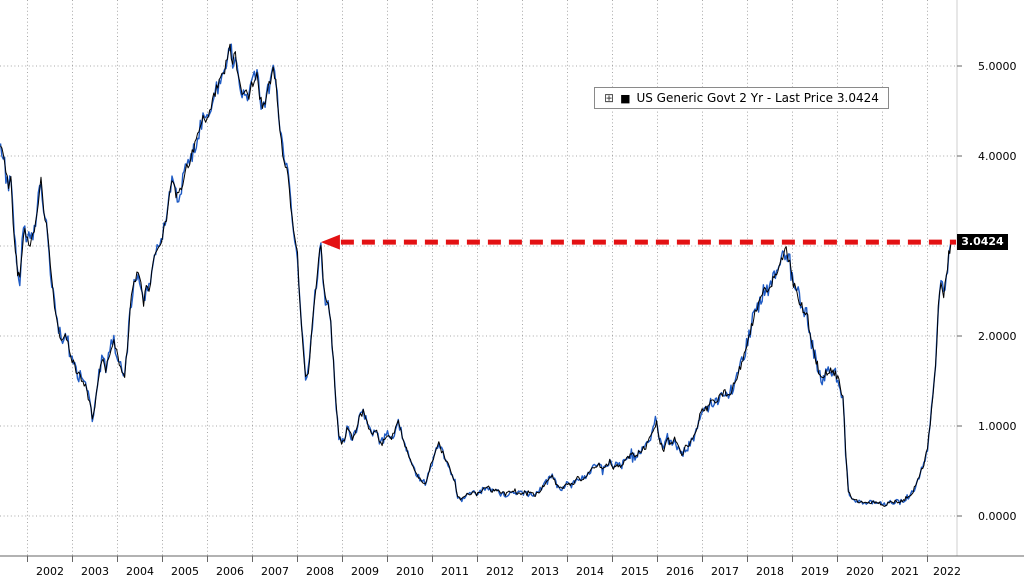 This screenshot has width=1024, height=583. What do you see at coordinates (230, 571) in the screenshot?
I see `x-axis-year-label: 2006` at bounding box center [230, 571].